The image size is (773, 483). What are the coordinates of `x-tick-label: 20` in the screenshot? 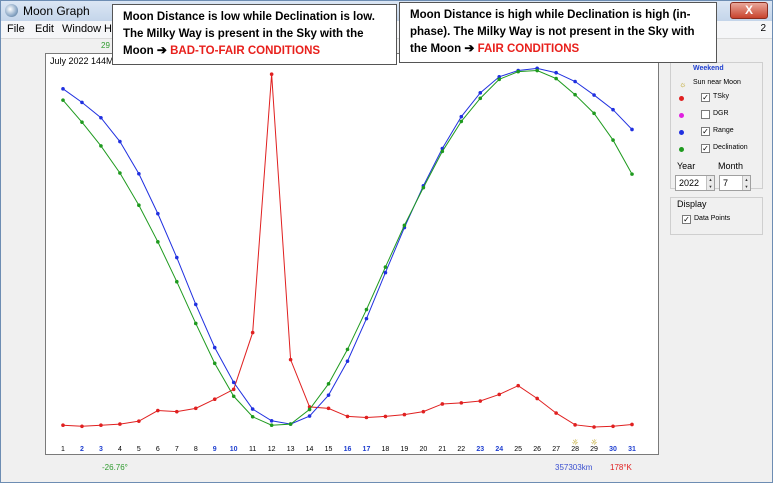 It's located at (423, 449).